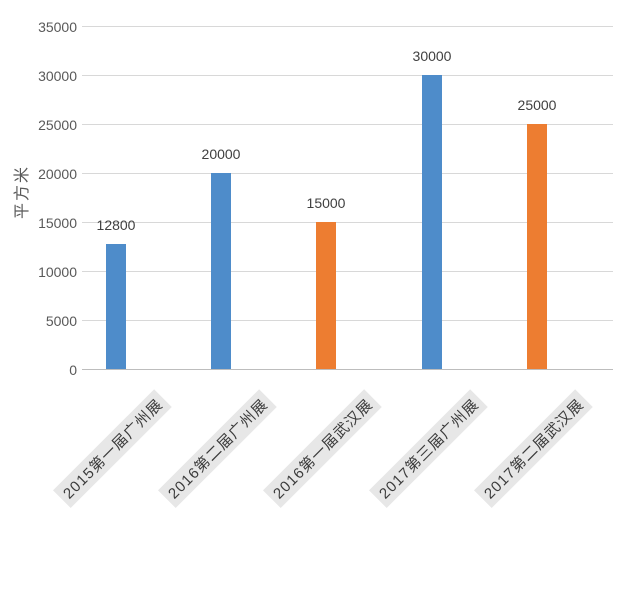 The image size is (618, 604). I want to click on y-tick-label: 20000, so click(57, 174).